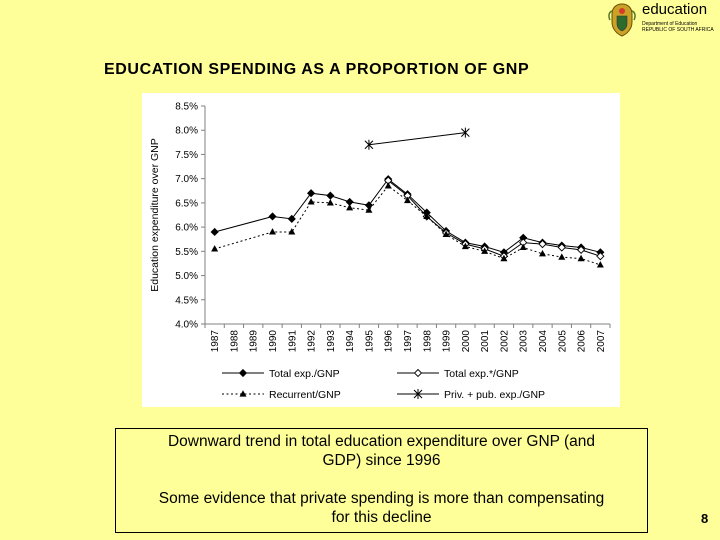 This screenshot has width=720, height=540. I want to click on logo-republic-text: REPUBLIC OF SOUTH AFRICA, so click(678, 30).